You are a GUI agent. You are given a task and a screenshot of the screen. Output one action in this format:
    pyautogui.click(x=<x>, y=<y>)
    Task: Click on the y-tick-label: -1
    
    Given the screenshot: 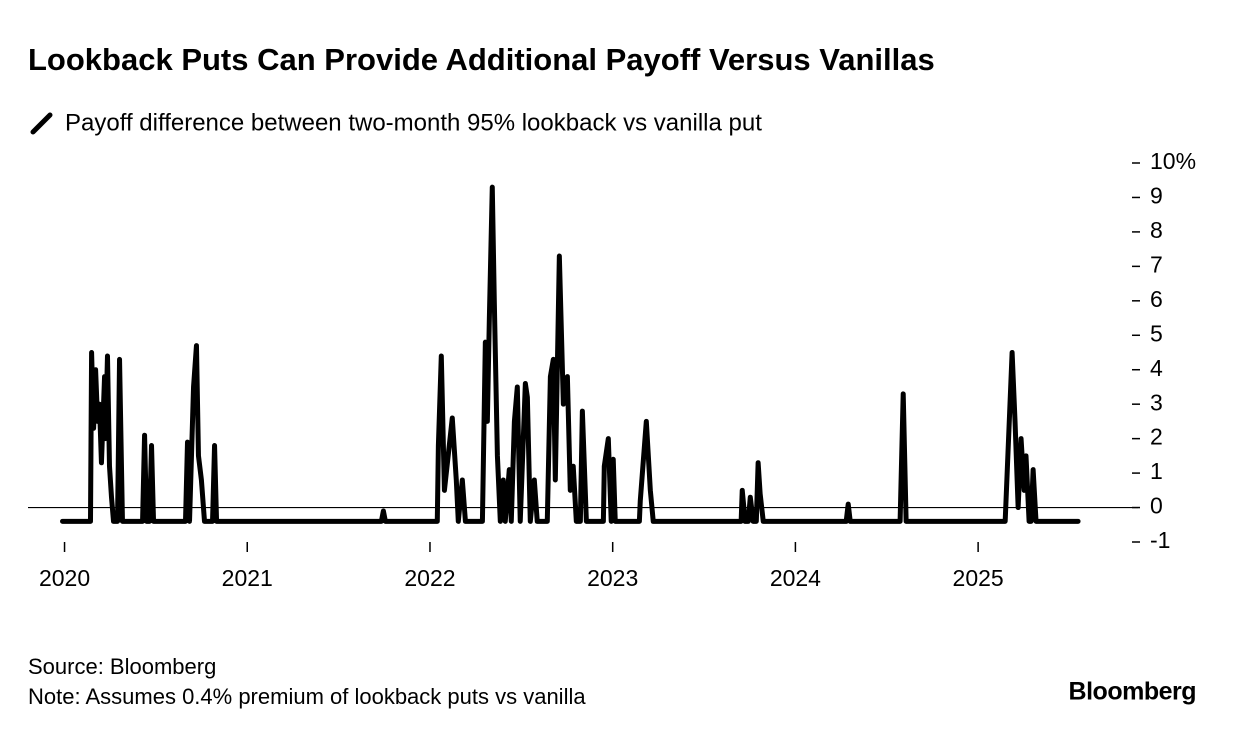 What is the action you would take?
    pyautogui.click(x=1160, y=540)
    